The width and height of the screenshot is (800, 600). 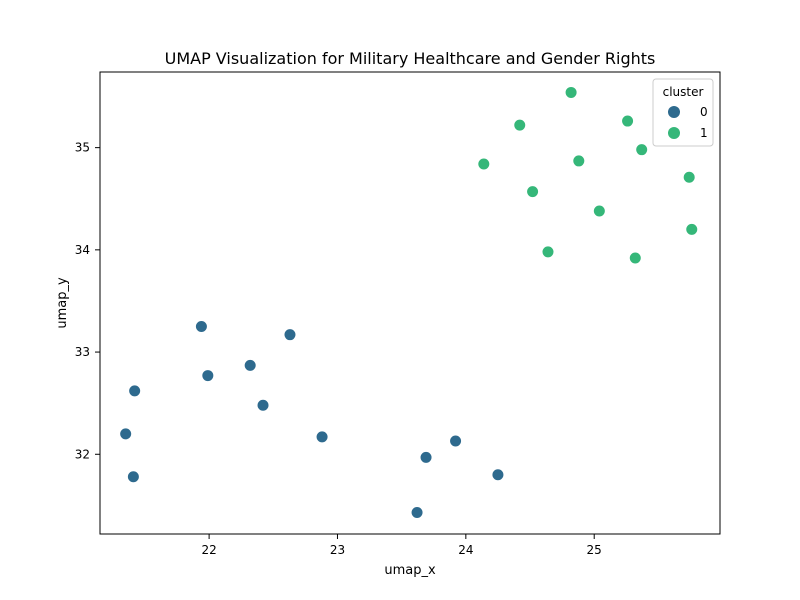 I want to click on legend-title: cluster, so click(x=683, y=92).